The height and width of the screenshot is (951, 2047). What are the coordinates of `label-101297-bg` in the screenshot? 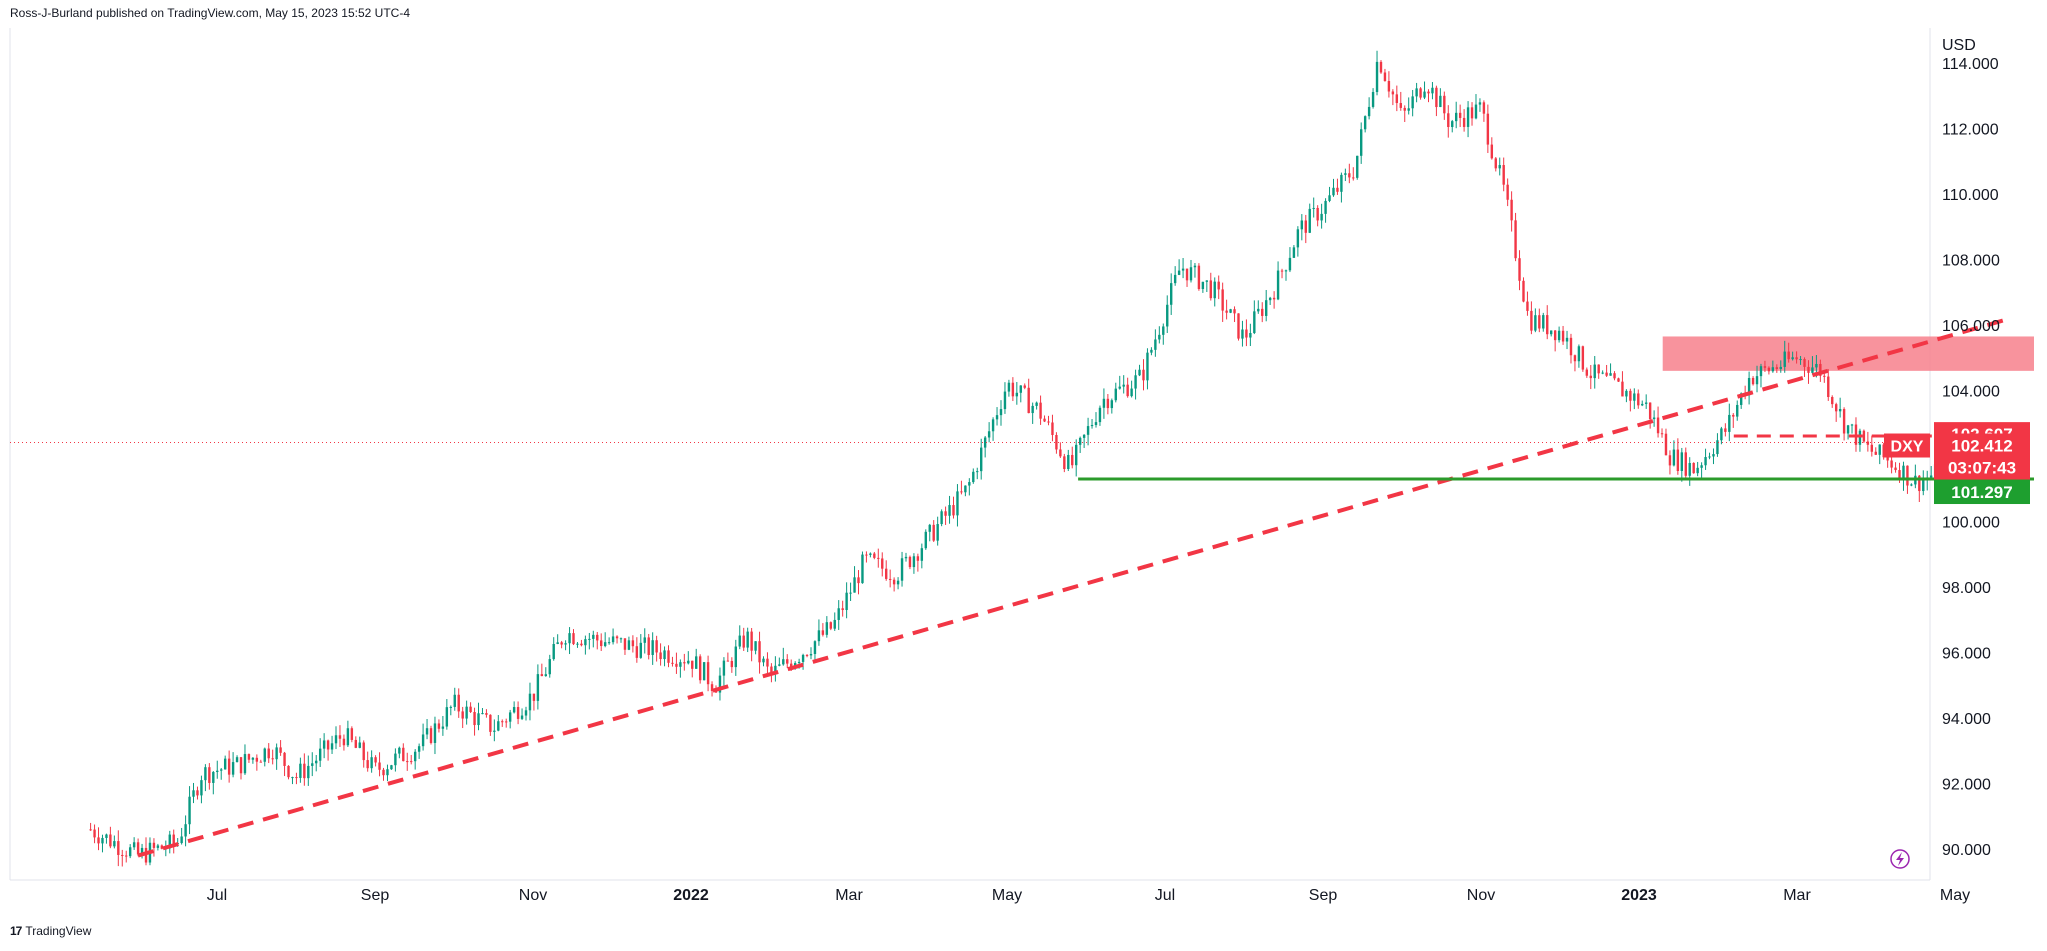 It's located at (1982, 492).